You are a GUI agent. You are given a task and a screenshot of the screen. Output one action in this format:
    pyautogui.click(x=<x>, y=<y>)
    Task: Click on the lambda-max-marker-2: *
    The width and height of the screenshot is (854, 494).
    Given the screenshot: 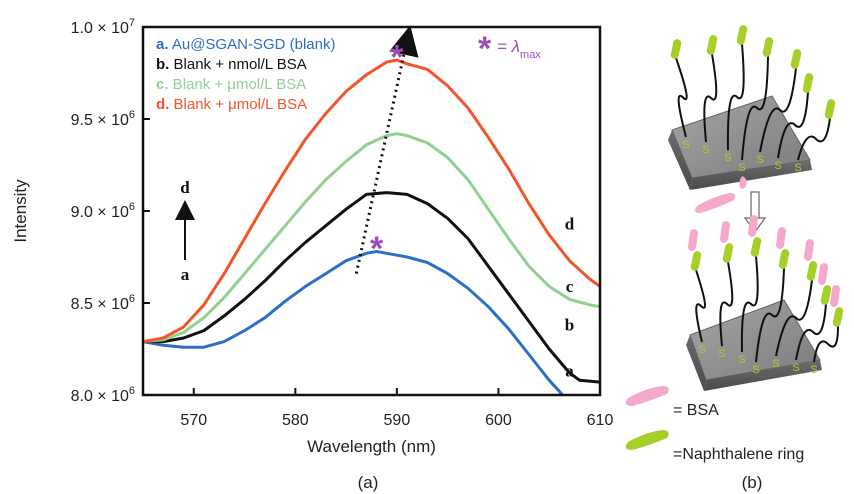 What is the action you would take?
    pyautogui.click(x=397, y=58)
    